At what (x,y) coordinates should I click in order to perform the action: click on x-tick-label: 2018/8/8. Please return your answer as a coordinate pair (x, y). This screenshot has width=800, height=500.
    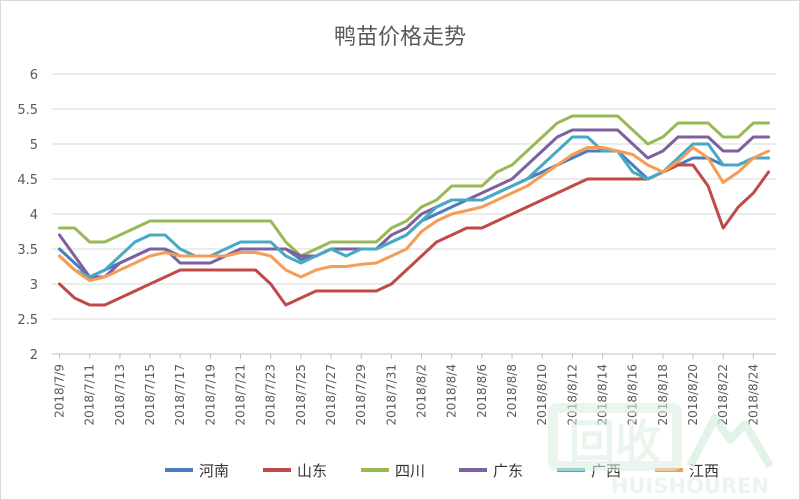
    Looking at the image, I should click on (512, 391).